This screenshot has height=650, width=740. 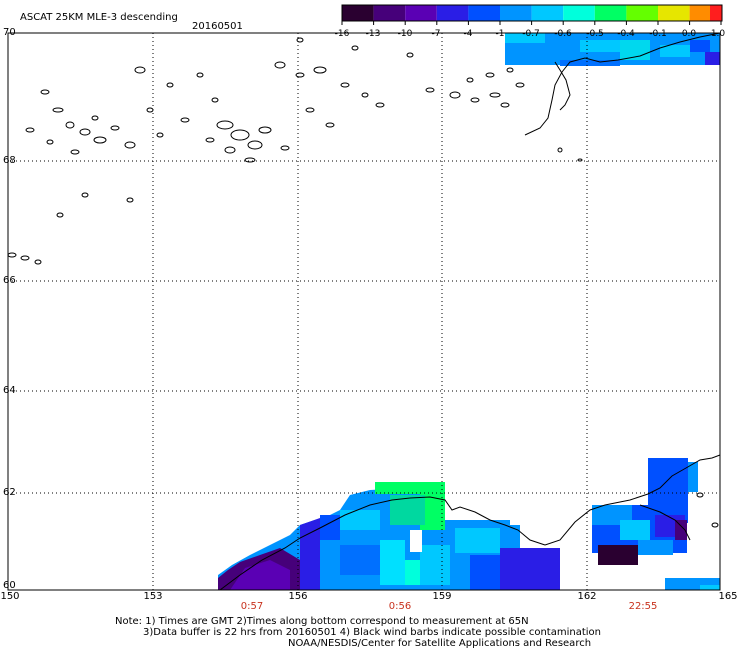 What do you see at coordinates (405, 34) in the screenshot?
I see `colorbar-label: -10` at bounding box center [405, 34].